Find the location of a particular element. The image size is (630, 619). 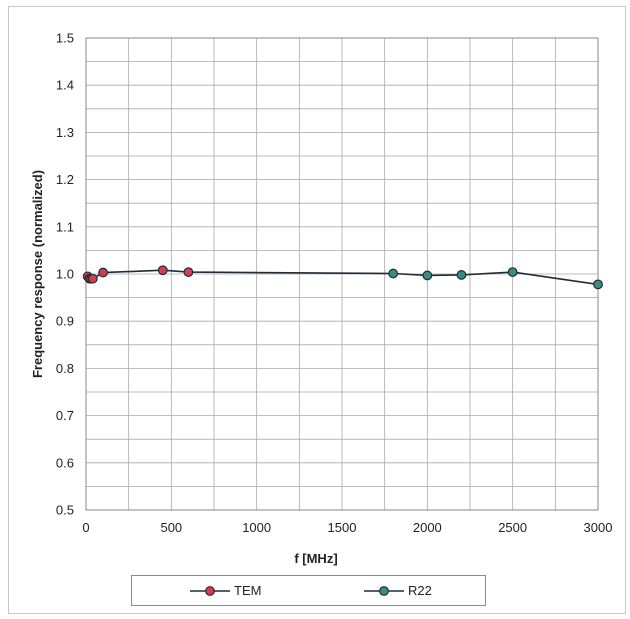

legend-item-r22: R22 is located at coordinates (398, 590).